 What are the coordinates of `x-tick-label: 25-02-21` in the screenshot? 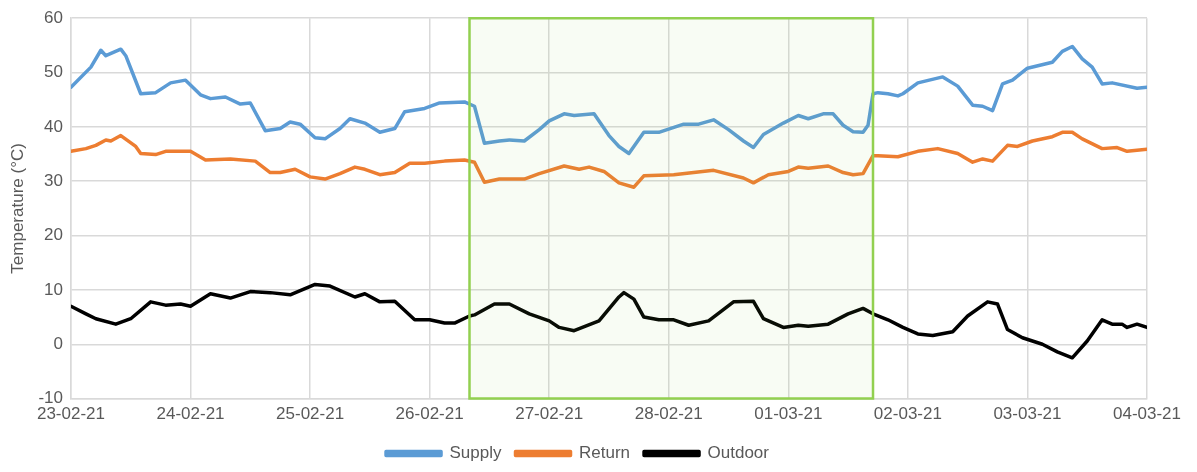 It's located at (310, 414).